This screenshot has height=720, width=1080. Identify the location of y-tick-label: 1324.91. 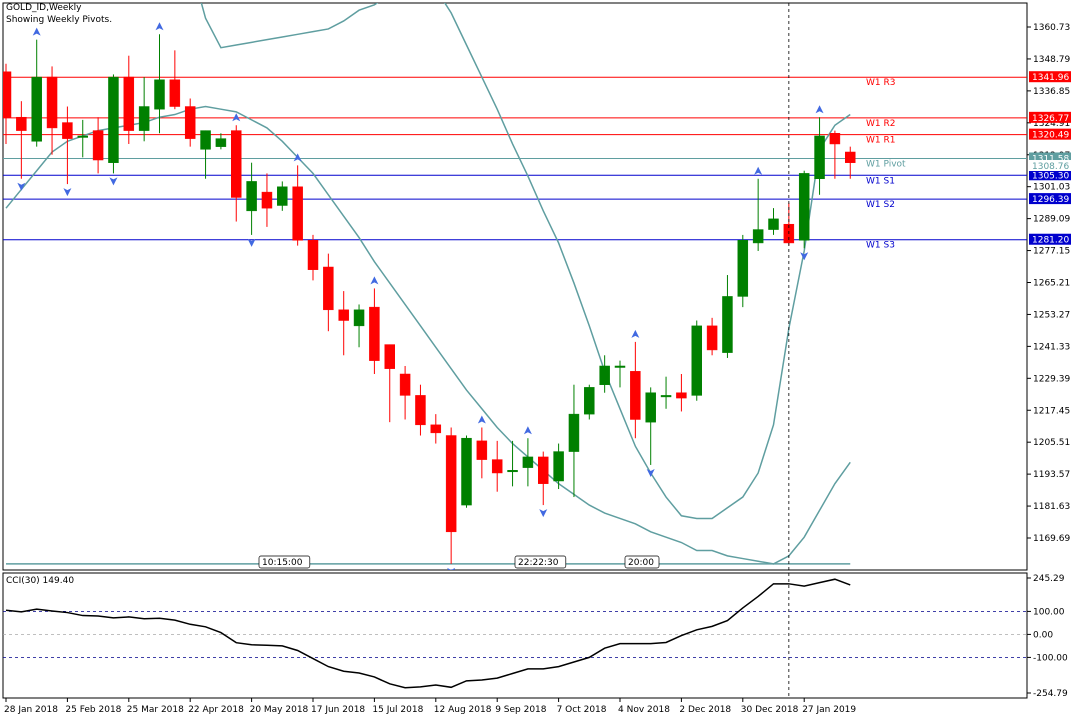
(1051, 124).